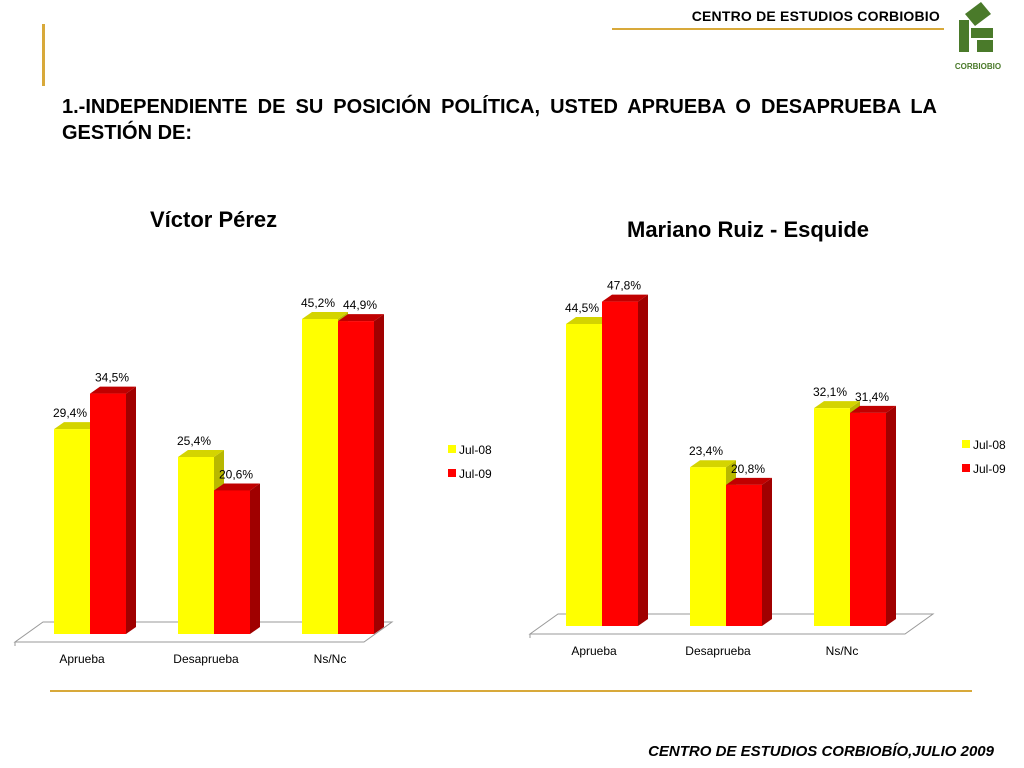 This screenshot has width=1024, height=768. I want to click on footer-text: CENTRO DE ESTUDIOS CORBIOBÍO,JULIO 2009, so click(821, 751).